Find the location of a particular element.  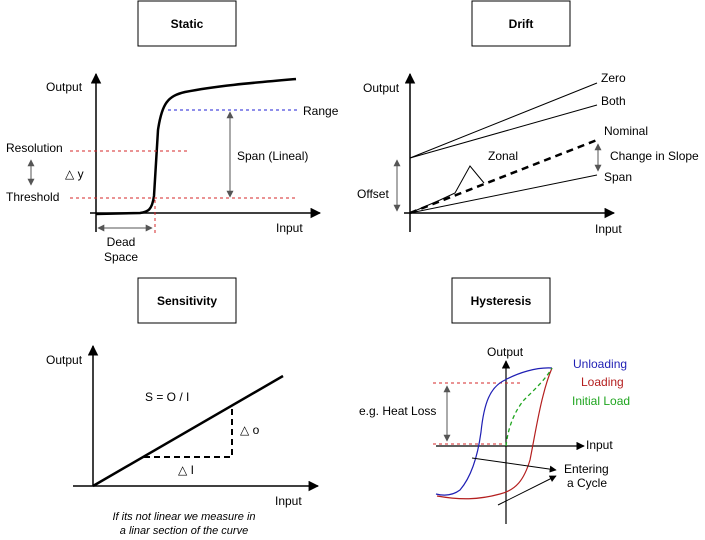

hysteresis-entering-label: Entering is located at coordinates (586, 469).